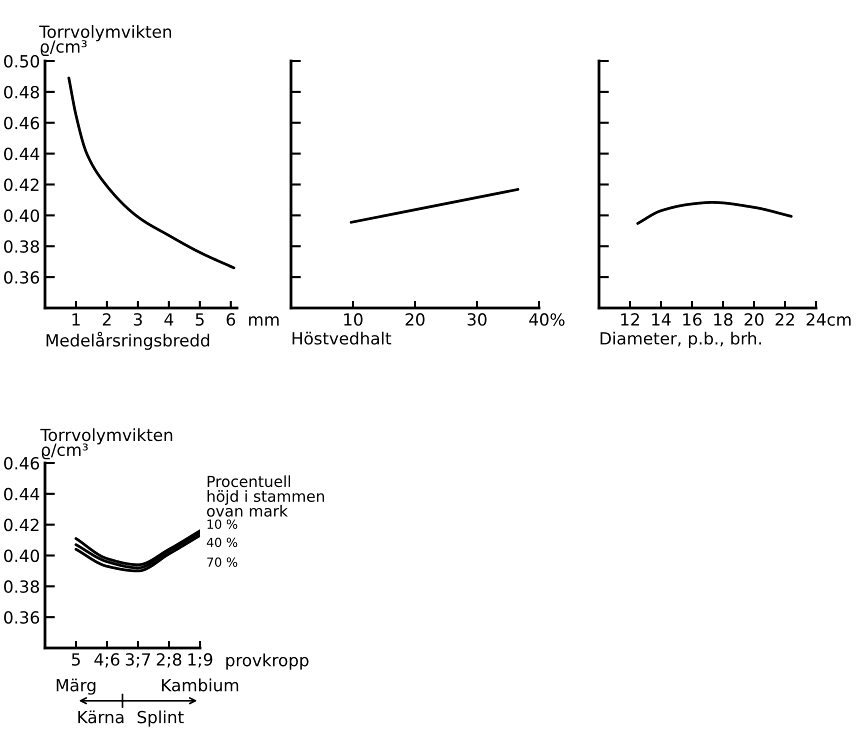  What do you see at coordinates (200, 660) in the screenshot?
I see `x-tick-label: 1;9` at bounding box center [200, 660].